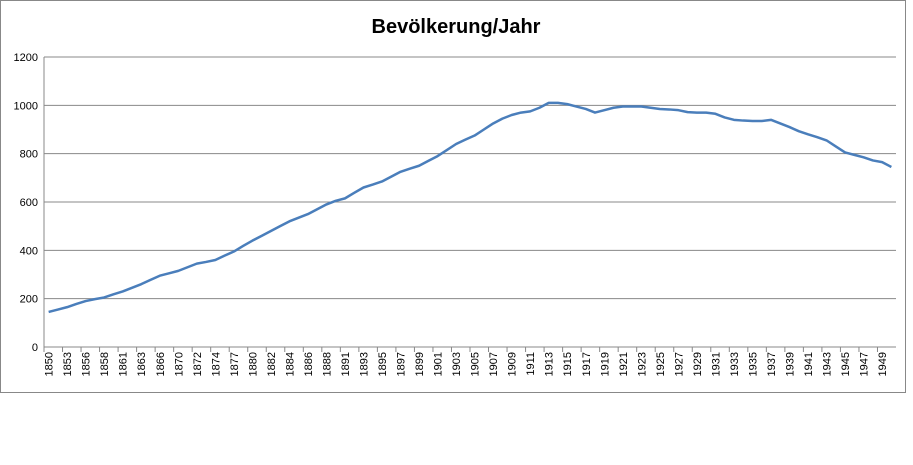  Describe the element at coordinates (346, 364) in the screenshot. I see `x-tick-label: 1891` at that location.